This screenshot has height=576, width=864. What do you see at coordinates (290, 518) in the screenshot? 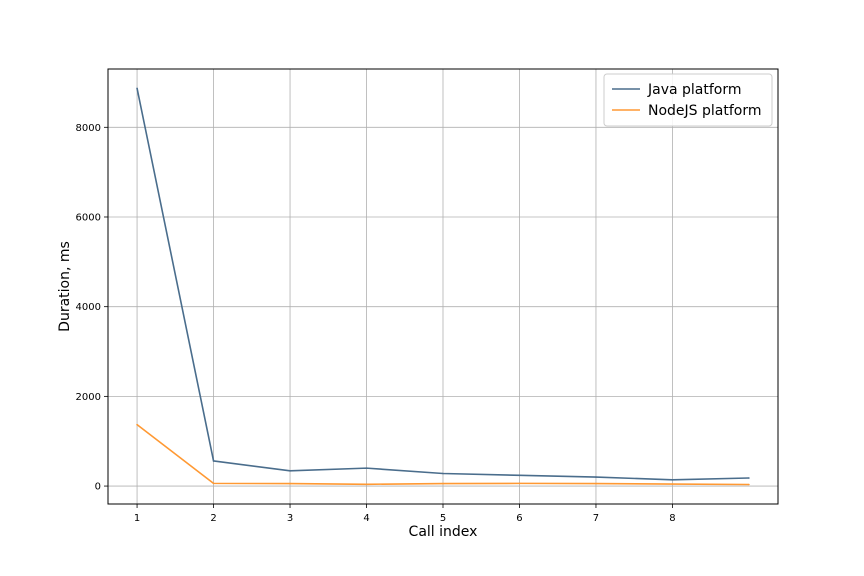
I see `x-tick-label: 3` at bounding box center [290, 518].